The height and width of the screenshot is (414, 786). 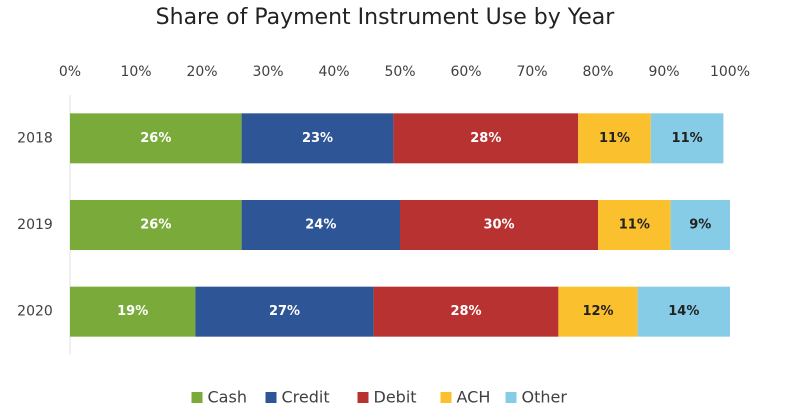 I want to click on value-label: 14%, so click(x=683, y=311).